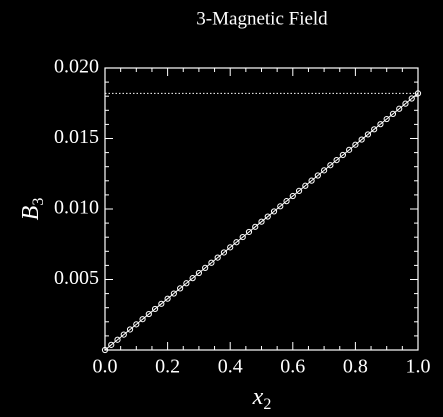 This screenshot has height=417, width=443. Describe the element at coordinates (167, 367) in the screenshot. I see `x-tick-label: 0.2` at that location.